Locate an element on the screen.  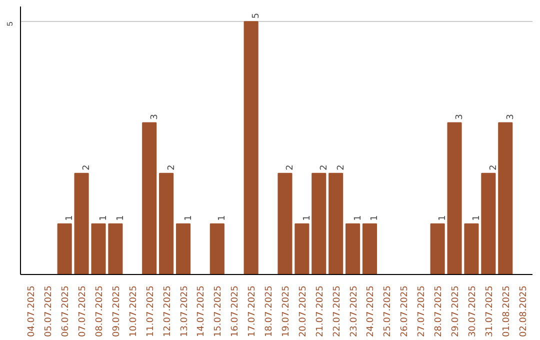
x-tick-label: 17.07.2025 is located at coordinates (253, 312).